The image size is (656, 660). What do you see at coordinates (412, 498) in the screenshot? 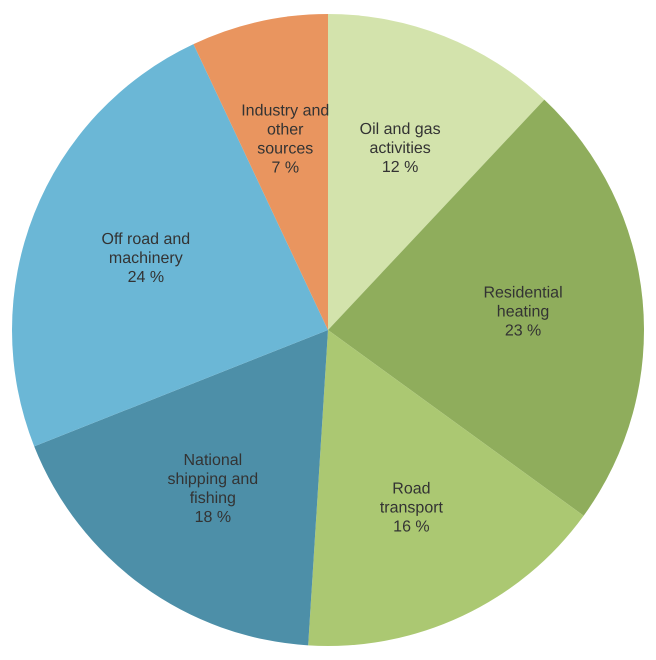
I see `slice-label: Road transport` at bounding box center [412, 498].